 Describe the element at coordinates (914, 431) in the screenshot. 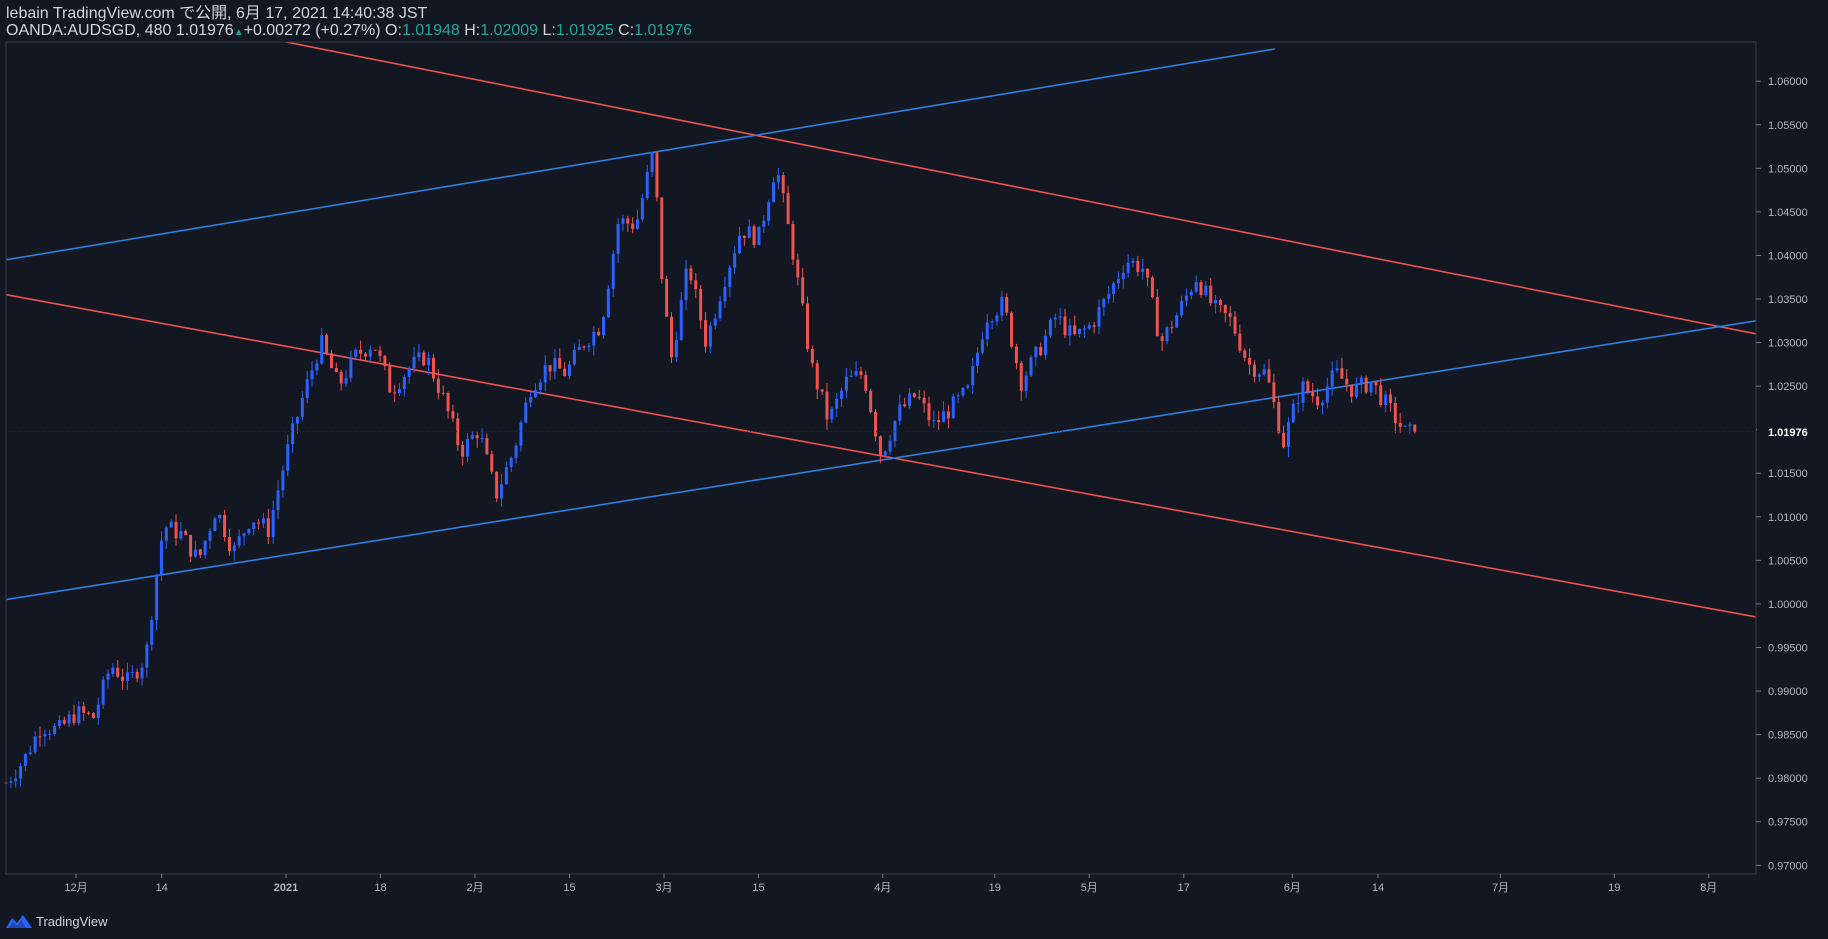

I see `current-price-tag: 1.01976` at that location.